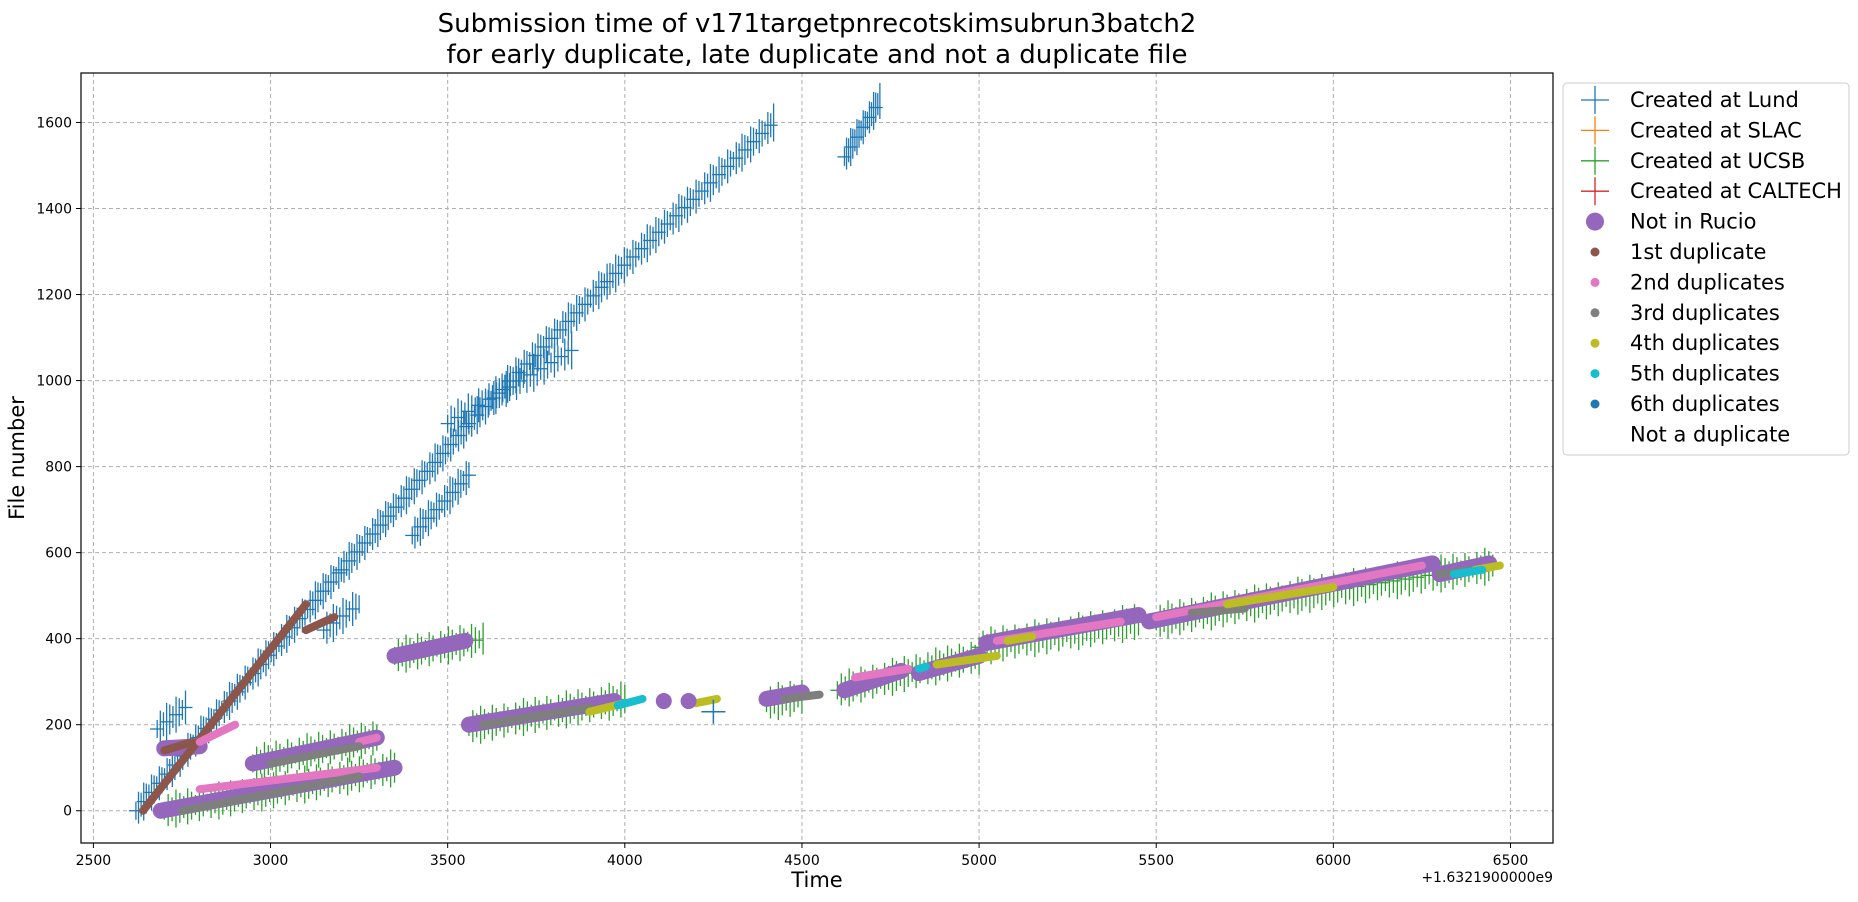 The image size is (1858, 902). What do you see at coordinates (271, 861) in the screenshot?
I see `x-tick-label: 3000` at bounding box center [271, 861].